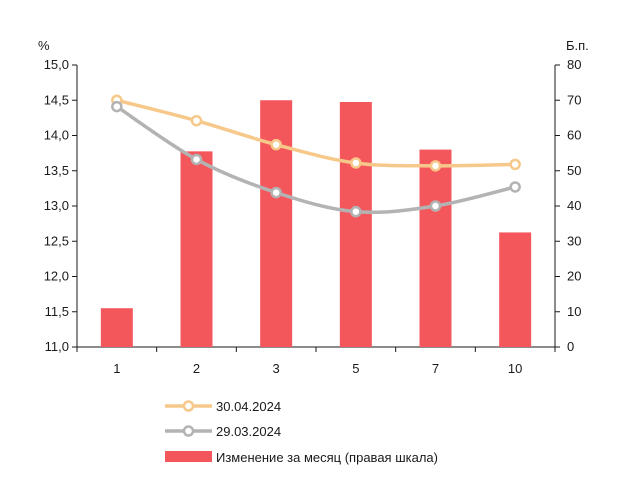  What do you see at coordinates (56, 205) in the screenshot?
I see `left-tick-label: 13,0` at bounding box center [56, 205].